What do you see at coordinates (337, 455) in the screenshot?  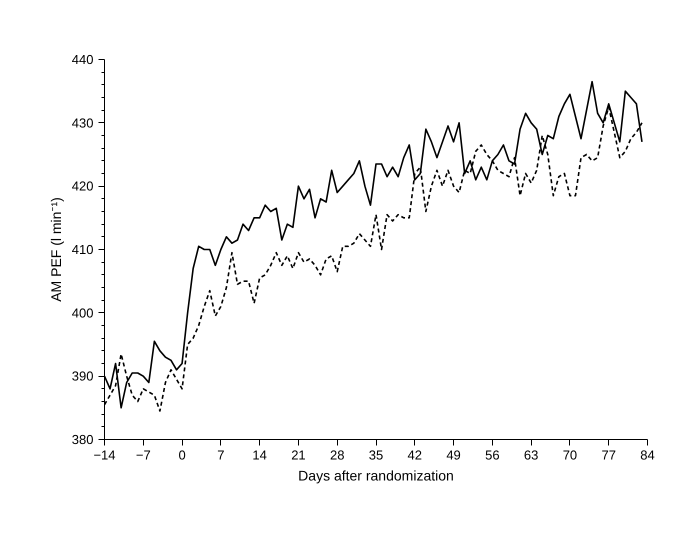 I see `x-tick-label: 28` at bounding box center [337, 455].